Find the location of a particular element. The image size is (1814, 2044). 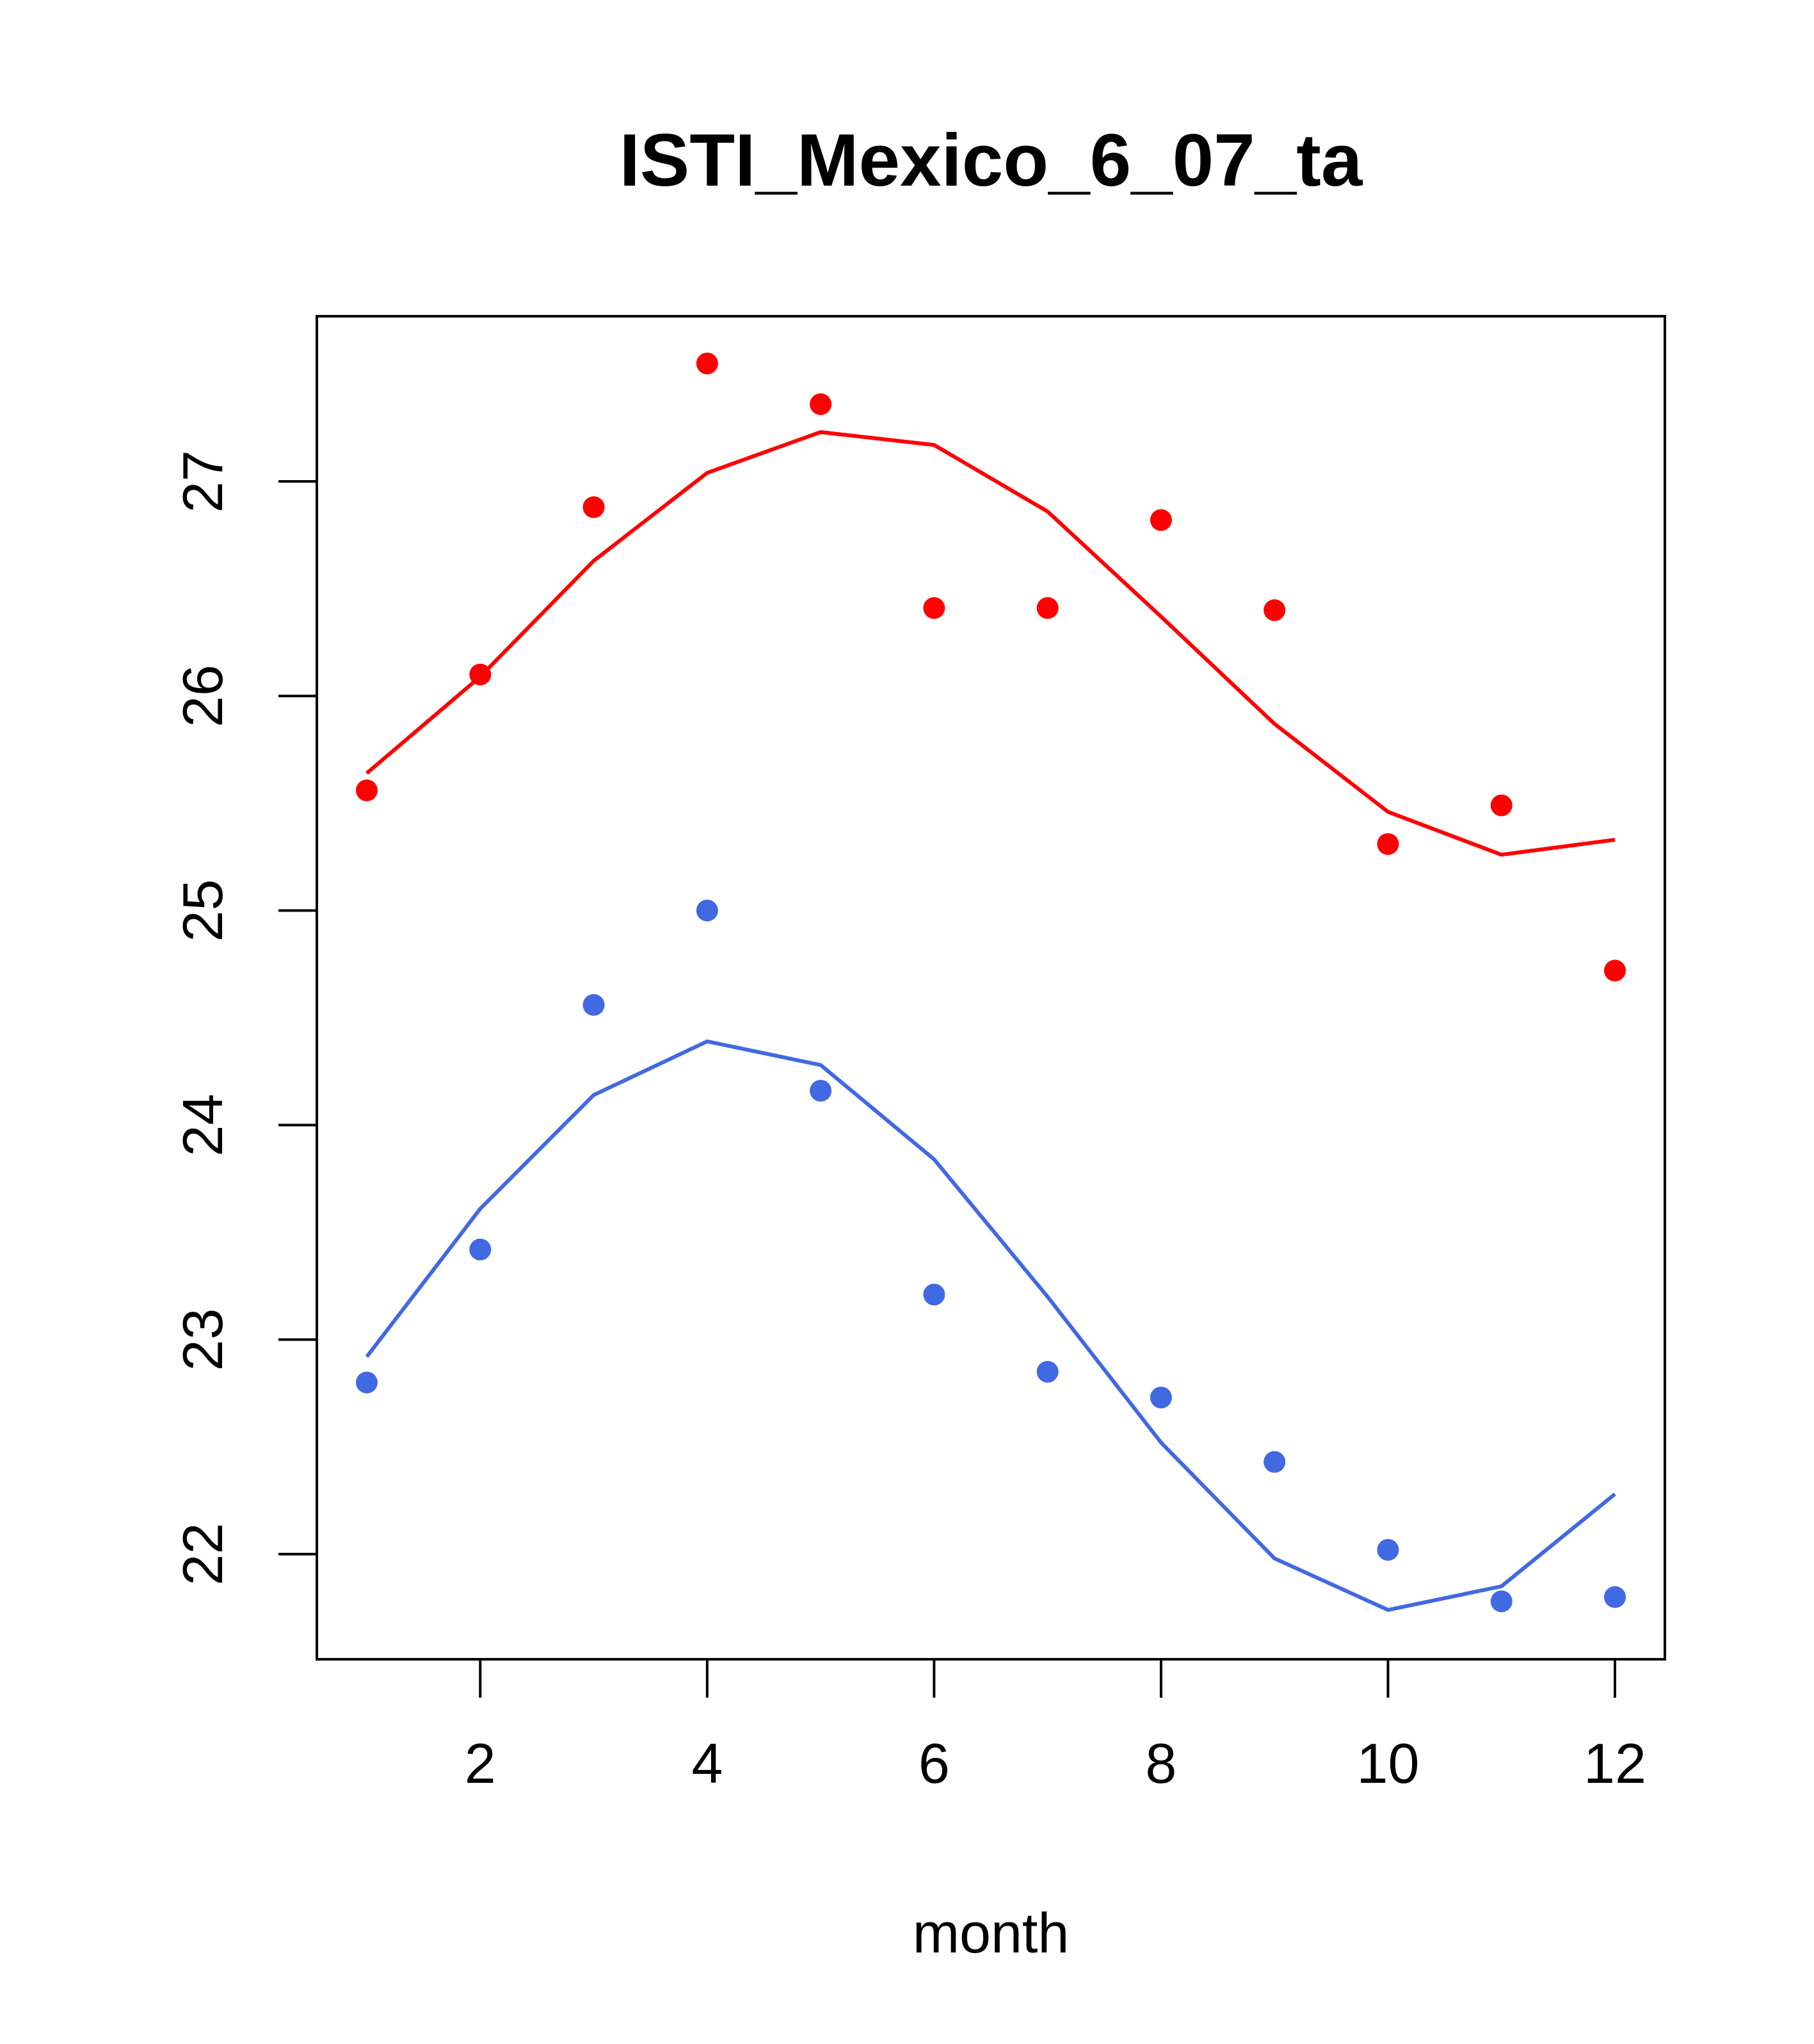

y-tick-label: 26 is located at coordinates (202, 695).